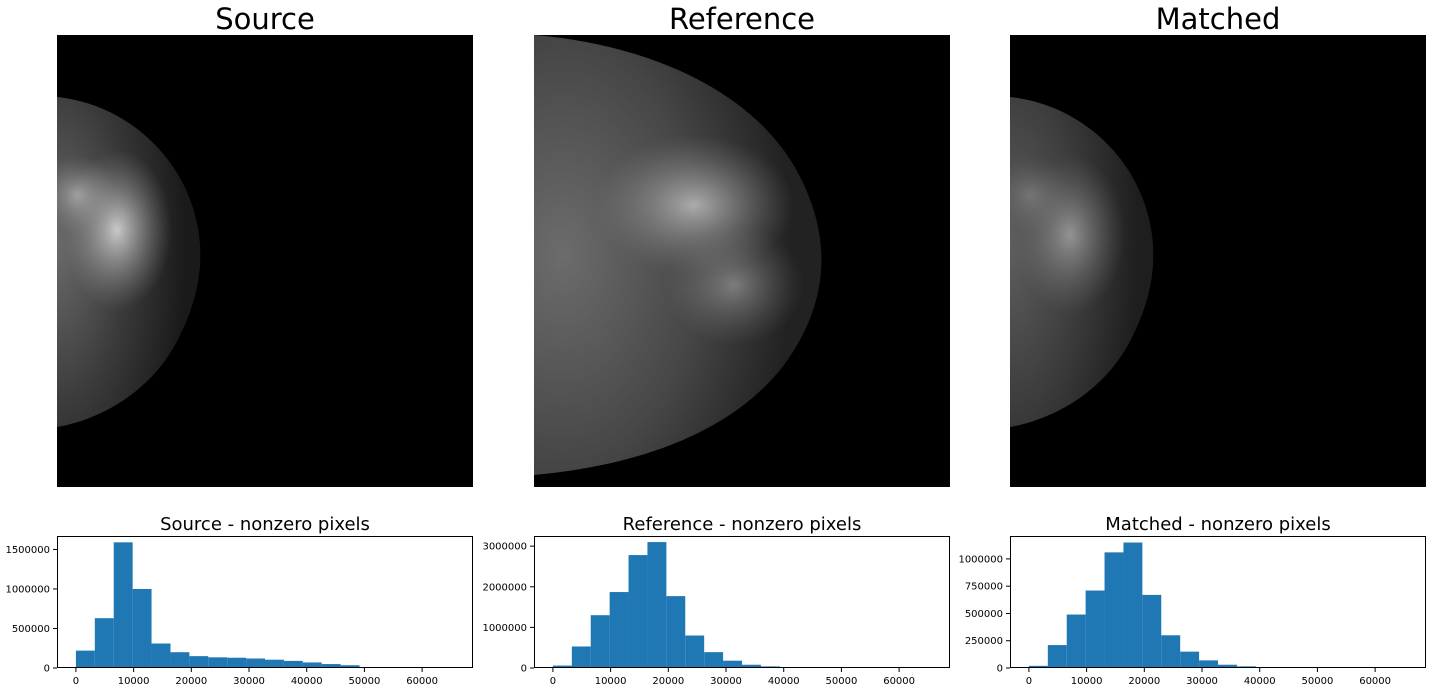 This screenshot has height=693, width=1432. I want to click on reference-hist-title: Reference - nonzero pixels, so click(742, 524).